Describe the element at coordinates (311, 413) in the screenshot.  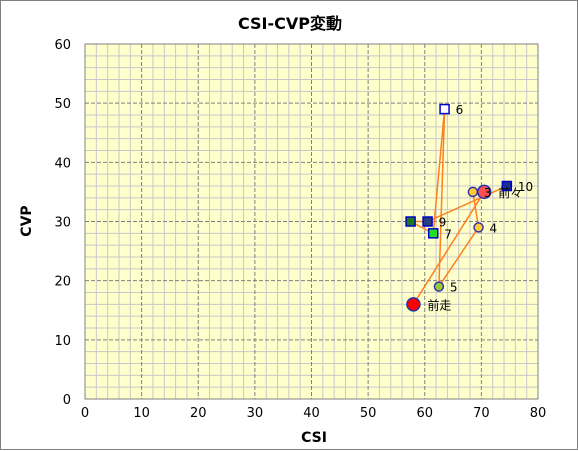
I see `x-tick-label: 40` at that location.